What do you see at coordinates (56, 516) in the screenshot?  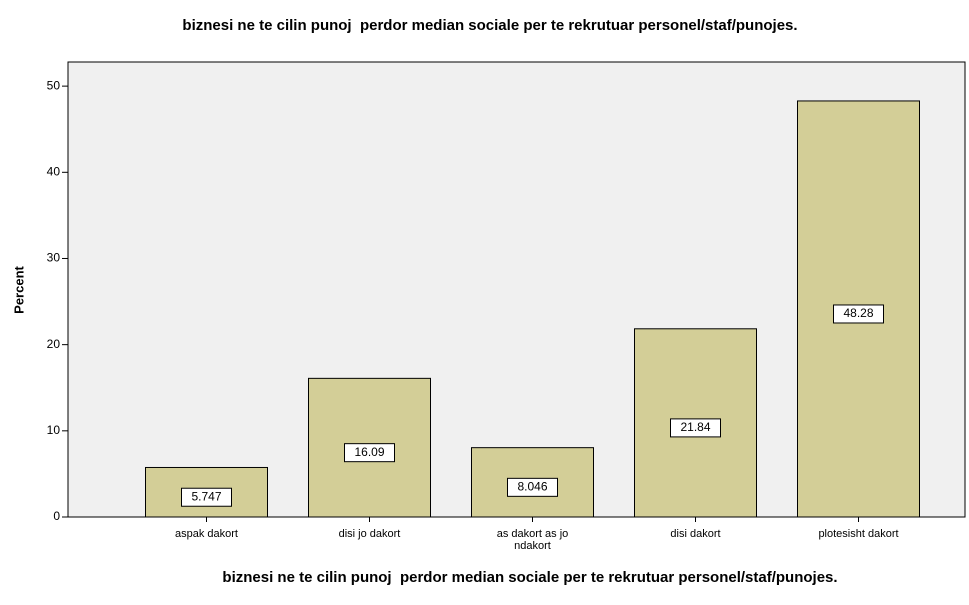 I see `y-tick-label: 0` at bounding box center [56, 516].